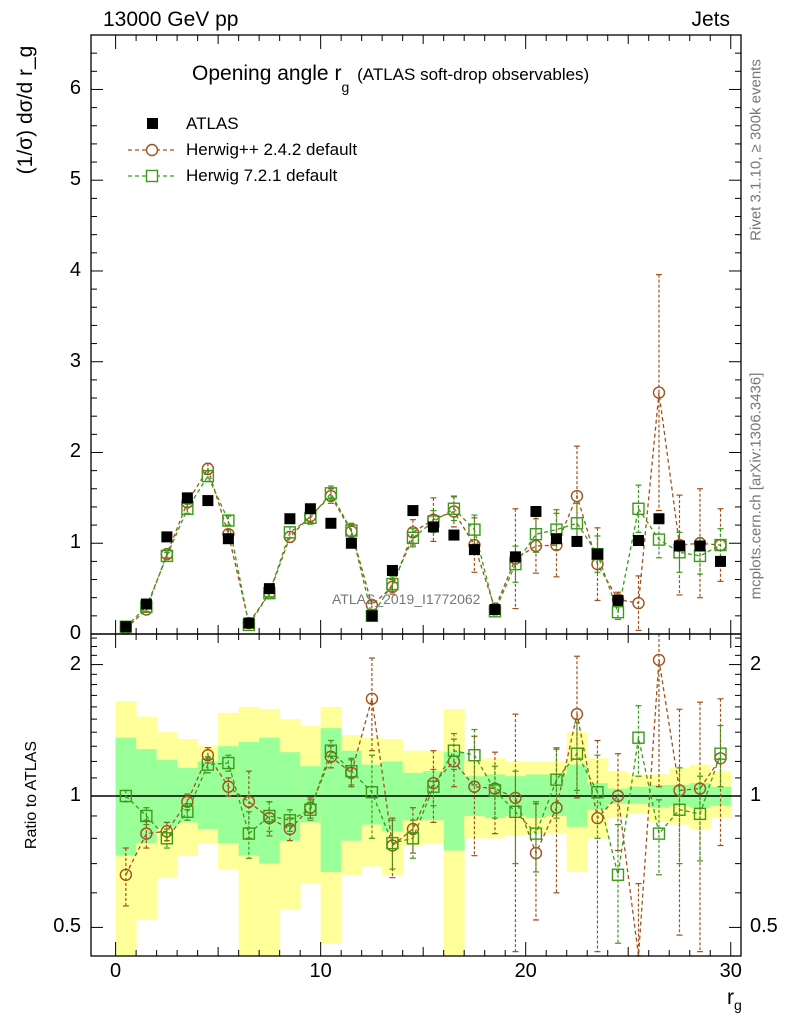  I want to click on x-tick-label: 30, so click(730, 971).